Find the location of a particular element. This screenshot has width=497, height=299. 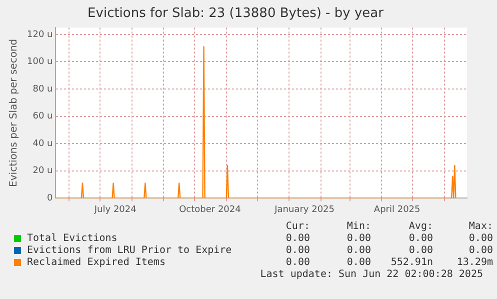

y-tick-label: 60 u is located at coordinates (42, 117).